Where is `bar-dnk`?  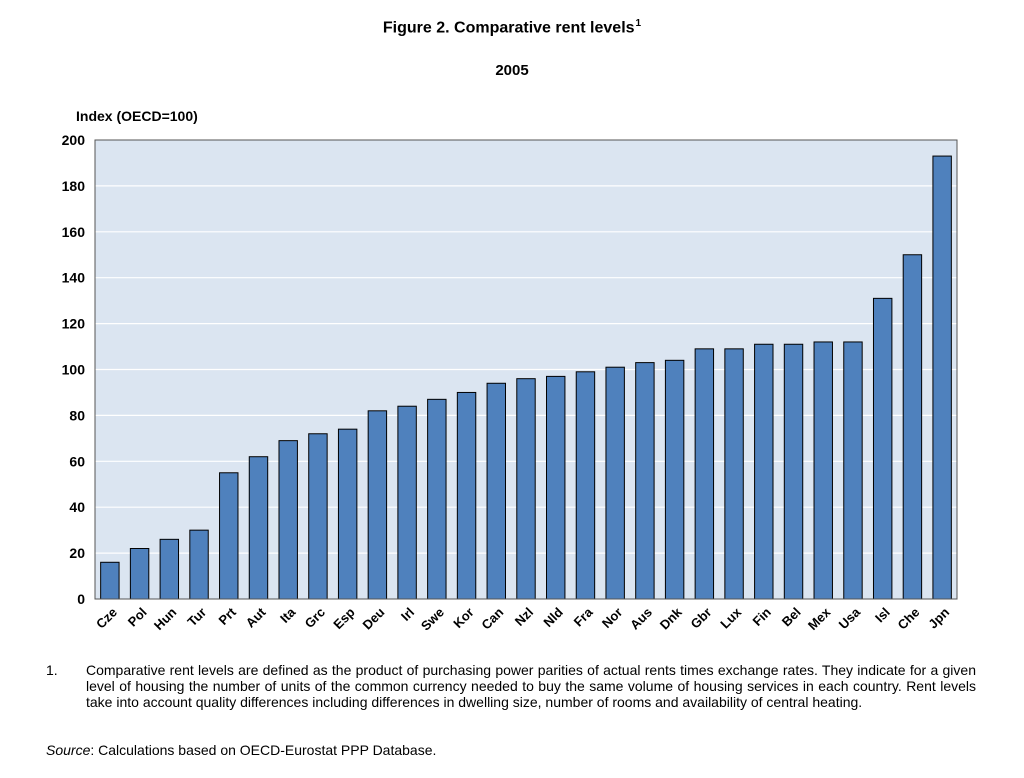 bar-dnk is located at coordinates (674, 479).